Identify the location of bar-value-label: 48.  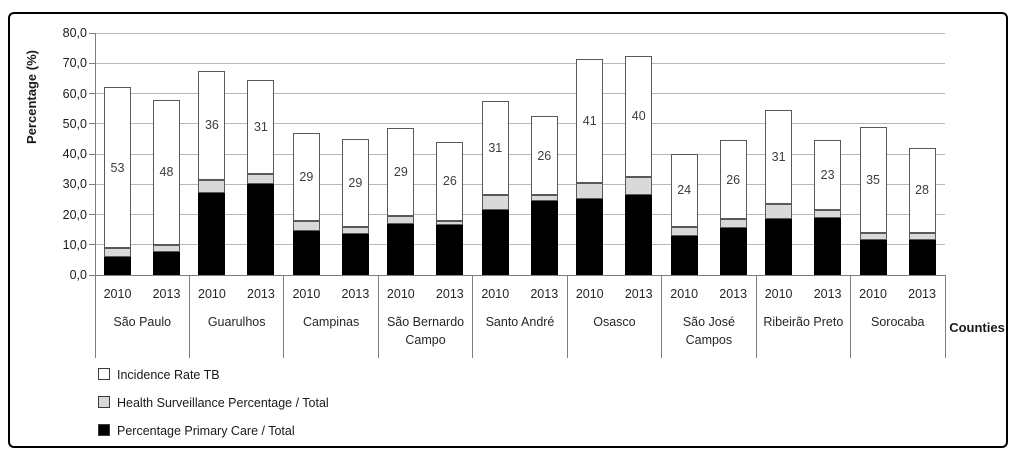
(166, 172).